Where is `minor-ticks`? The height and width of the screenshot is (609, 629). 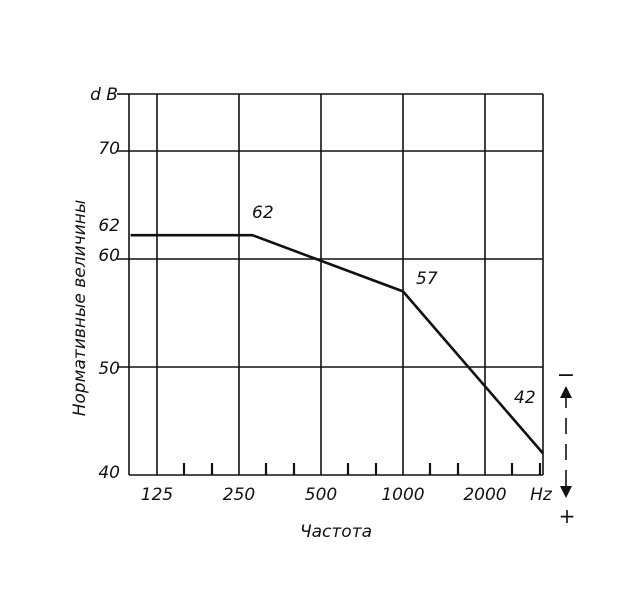
minor-ticks is located at coordinates (362, 469).